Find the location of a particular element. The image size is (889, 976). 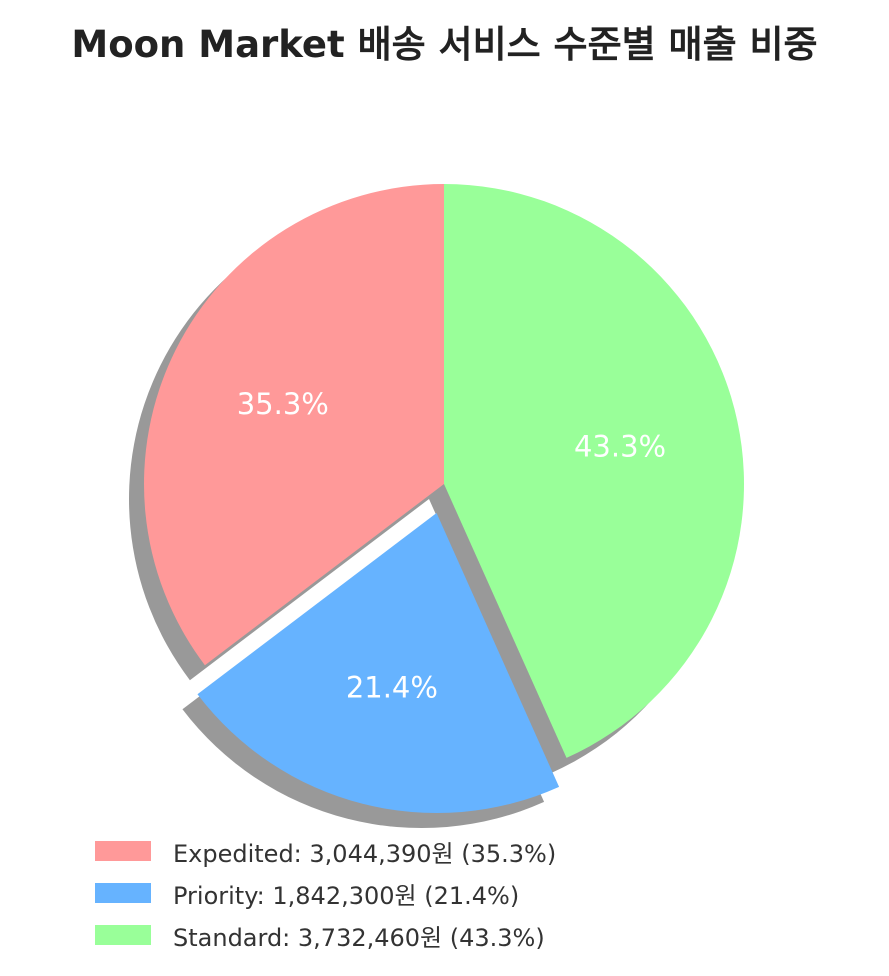

legend-item-expedited: Expedited: 3,044,390원 (35.3%) is located at coordinates (325, 851).